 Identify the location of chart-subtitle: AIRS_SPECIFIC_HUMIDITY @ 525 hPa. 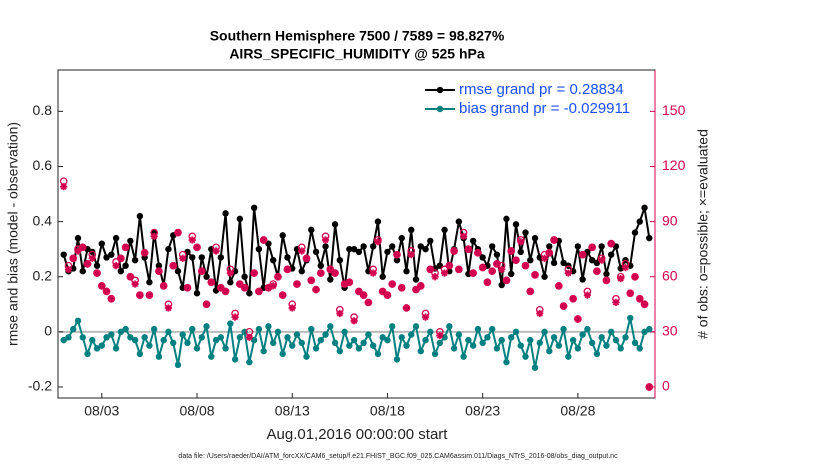
(357, 54).